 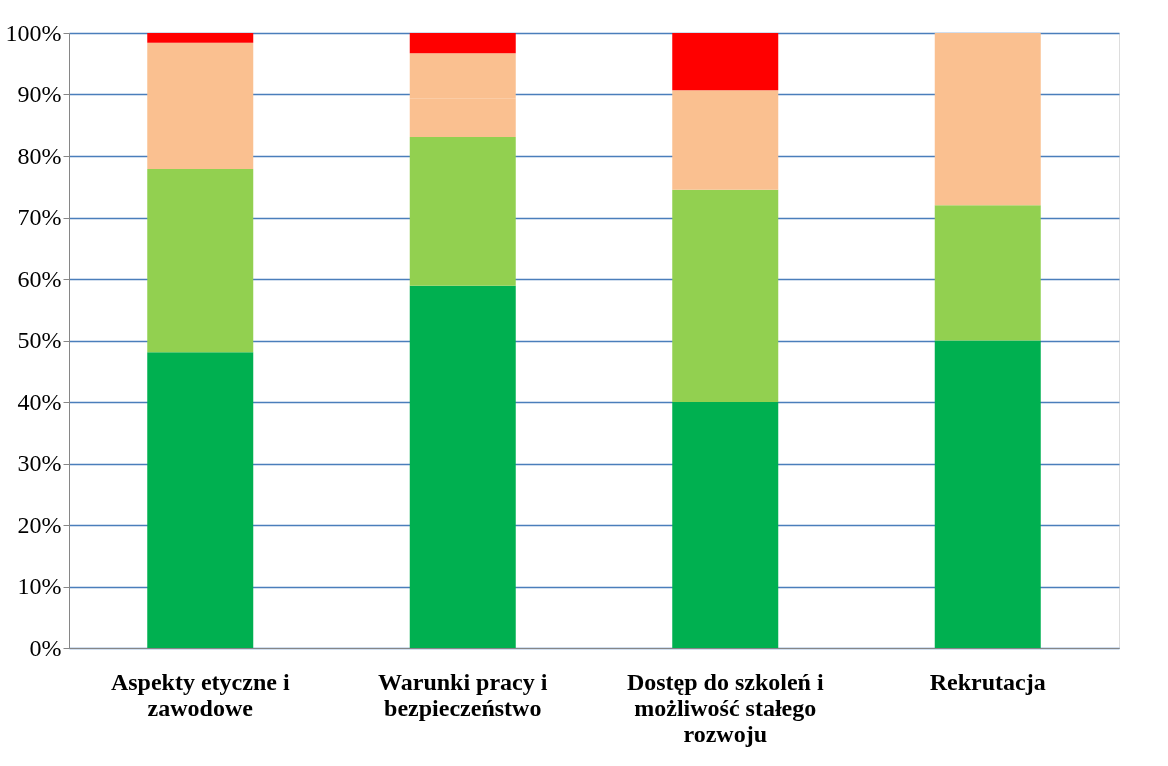 I want to click on y-tick-label: 20%, so click(x=39, y=524).